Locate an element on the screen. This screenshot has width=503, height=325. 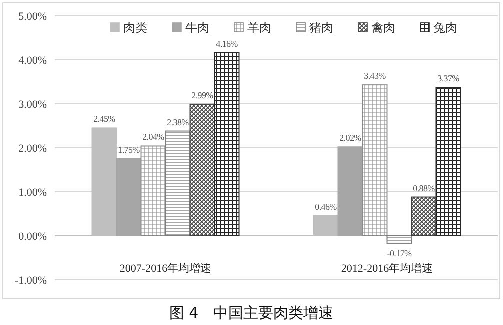
y-tick-label: -1.00% is located at coordinates (30, 281).